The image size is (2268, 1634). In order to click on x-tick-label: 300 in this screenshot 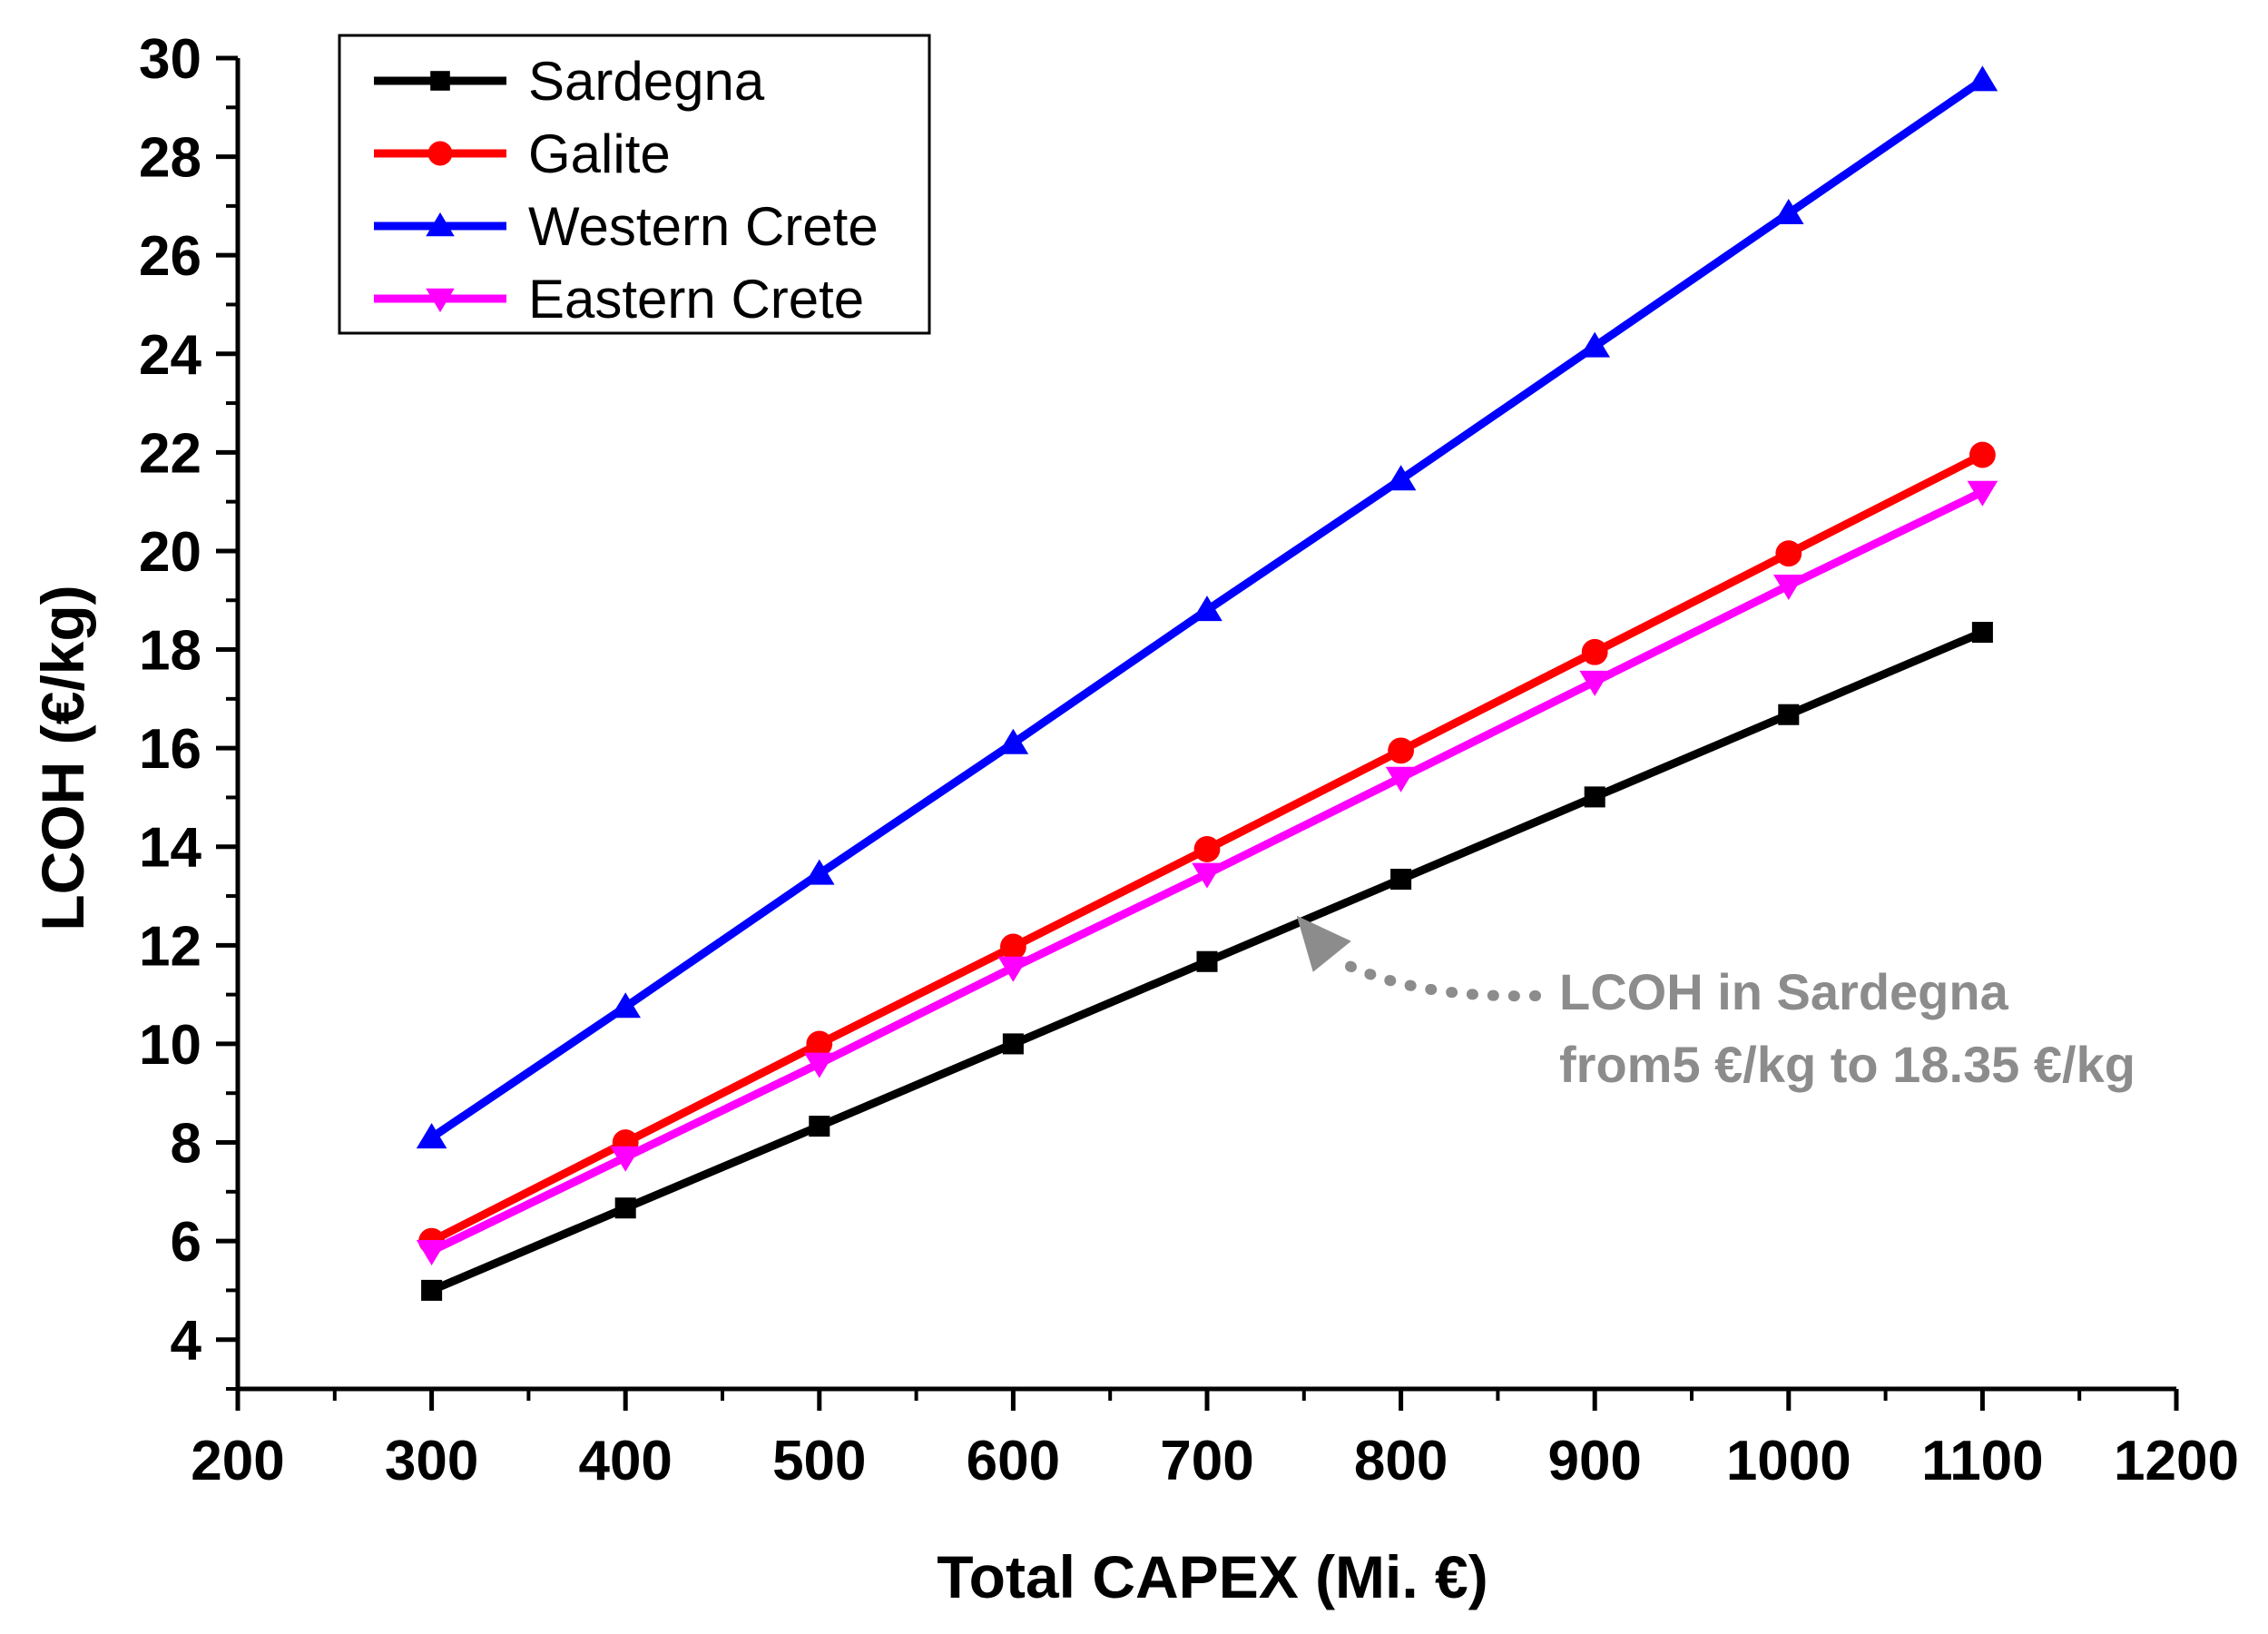, I will do `click(431, 1461)`.